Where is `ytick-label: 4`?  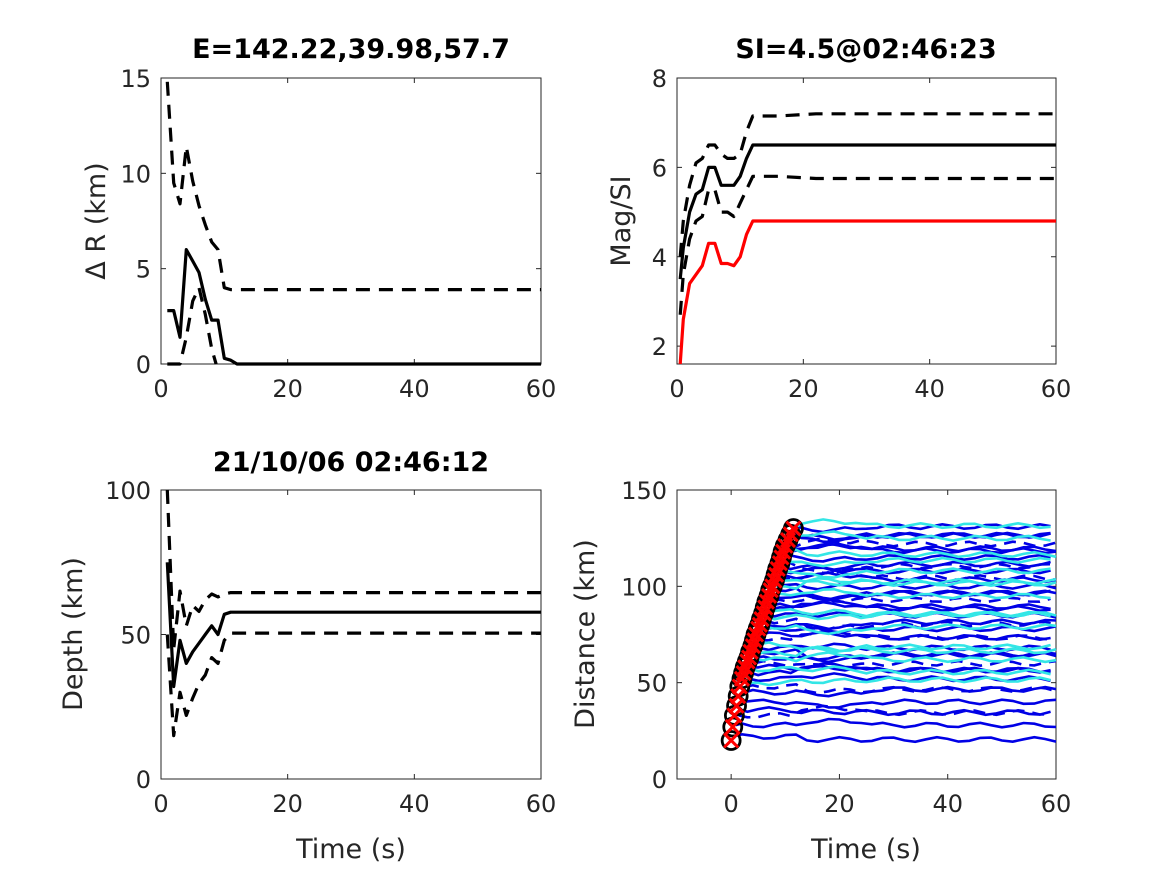 ytick-label: 4 is located at coordinates (659, 258).